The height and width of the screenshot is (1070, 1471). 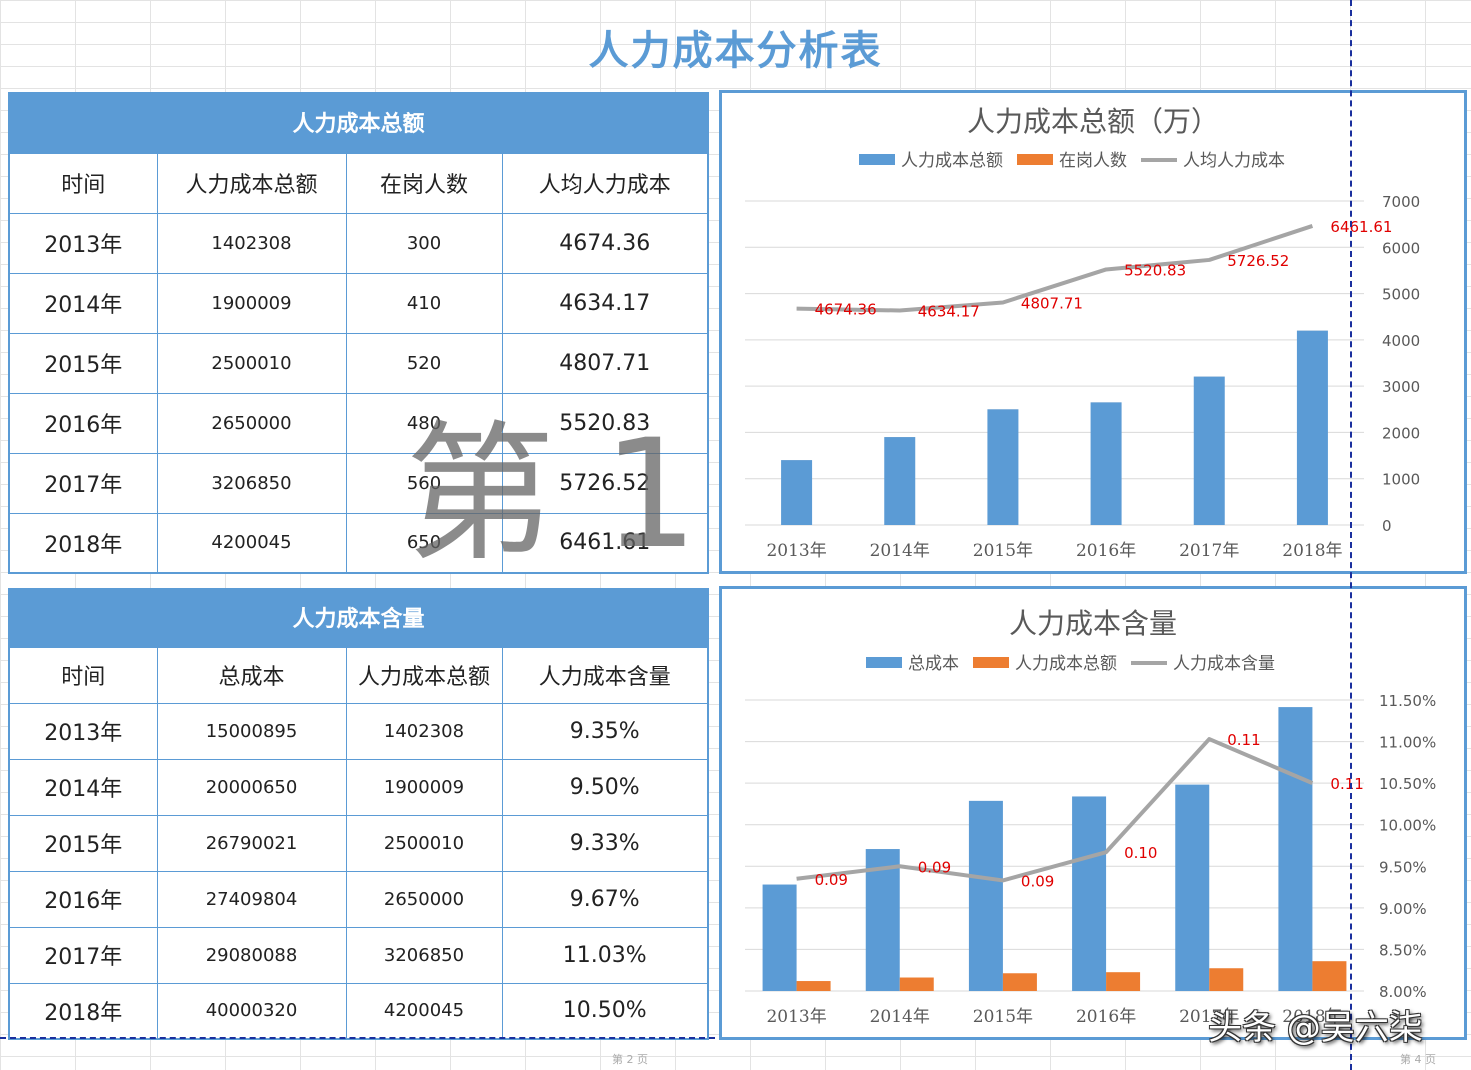 What do you see at coordinates (358, 122) in the screenshot?
I see `table1-title: 人力成本总额` at bounding box center [358, 122].